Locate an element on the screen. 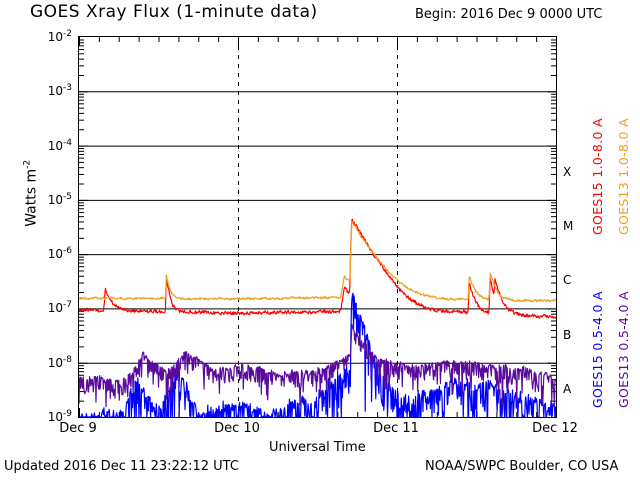  flare-class-label-A: A is located at coordinates (567, 388).